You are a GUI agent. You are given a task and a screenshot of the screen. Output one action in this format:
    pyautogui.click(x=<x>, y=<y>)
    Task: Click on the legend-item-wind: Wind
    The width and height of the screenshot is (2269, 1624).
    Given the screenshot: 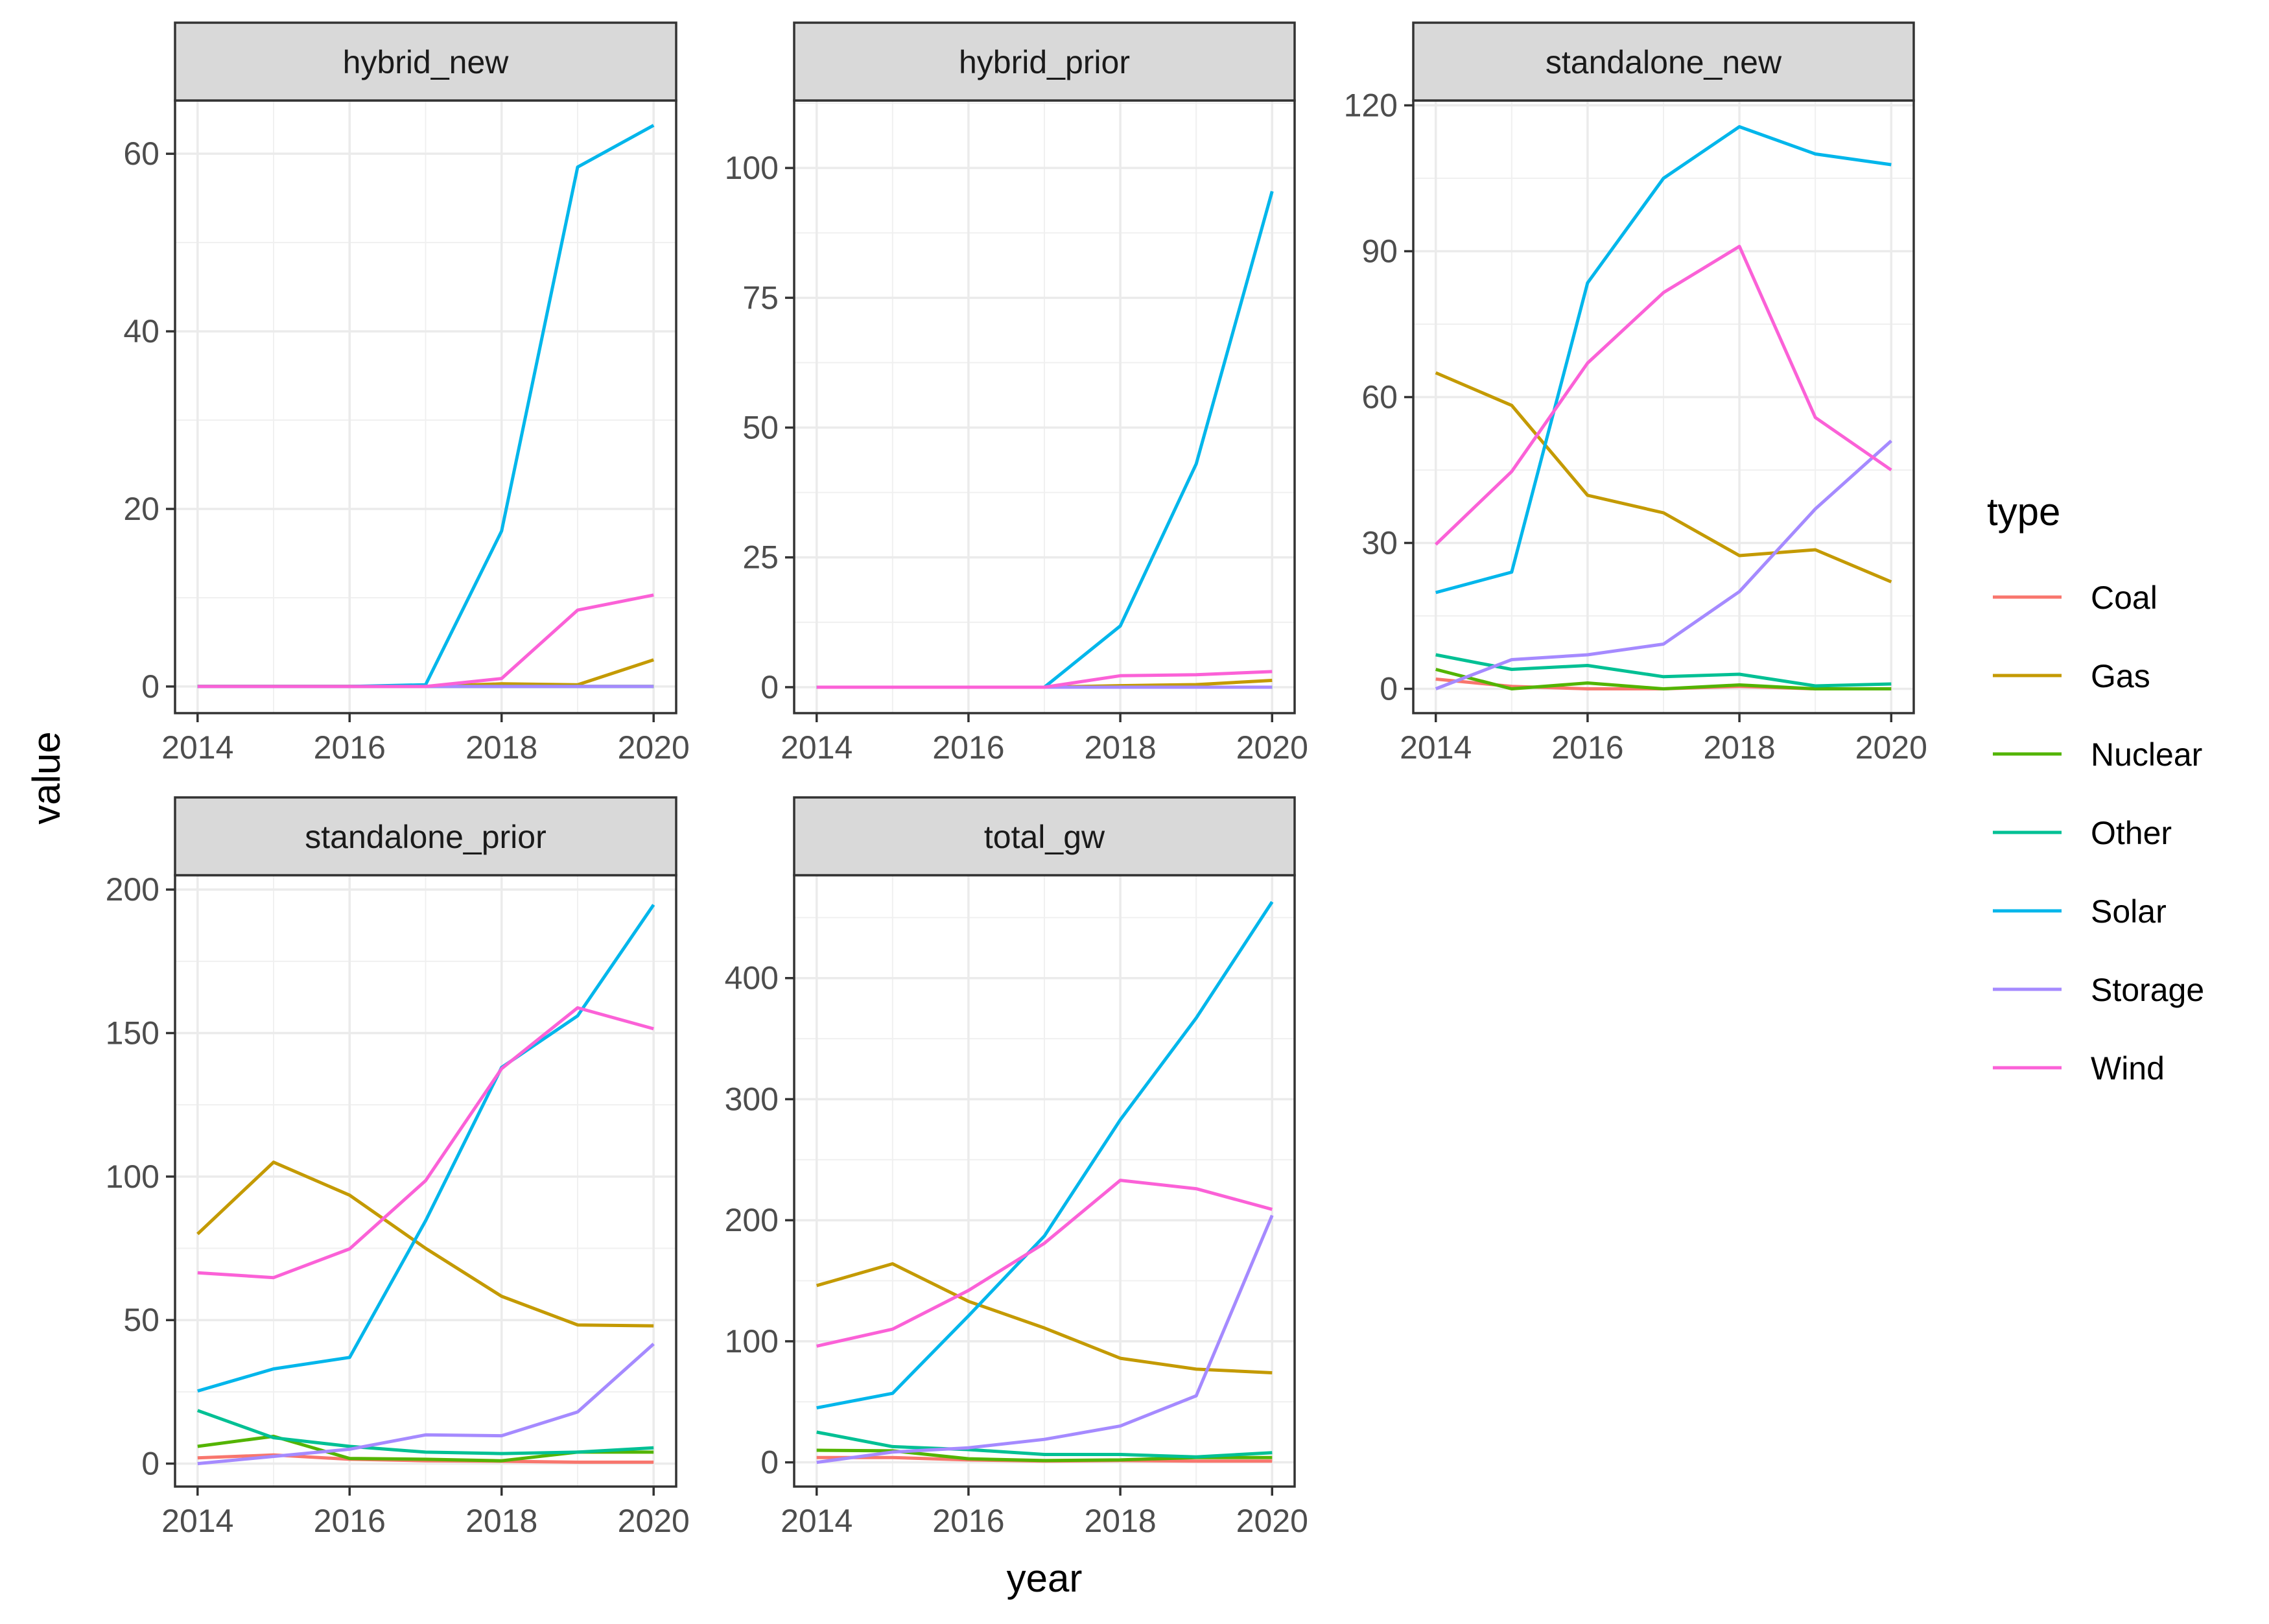 What is the action you would take?
    pyautogui.click(x=2079, y=1068)
    